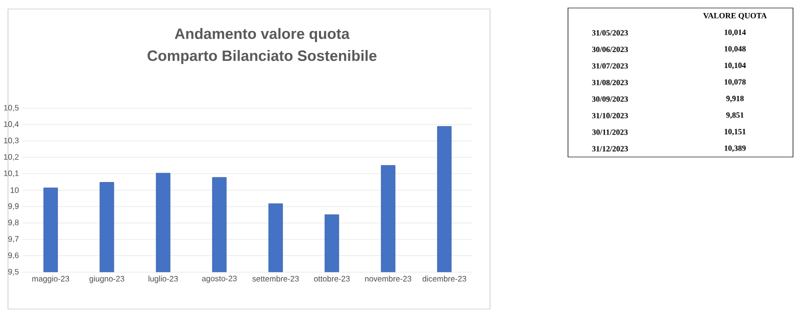 The width and height of the screenshot is (800, 323). What do you see at coordinates (262, 57) in the screenshot?
I see `chart-subtitle: Comparto Bilanciato Sostenibile` at bounding box center [262, 57].